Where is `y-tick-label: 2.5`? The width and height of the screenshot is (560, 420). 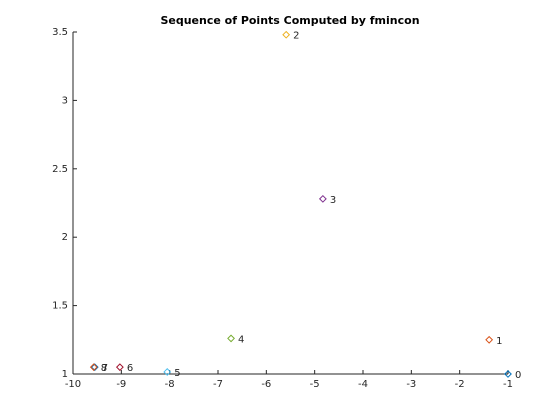
y-tick-label: 2.5 is located at coordinates (60, 169).